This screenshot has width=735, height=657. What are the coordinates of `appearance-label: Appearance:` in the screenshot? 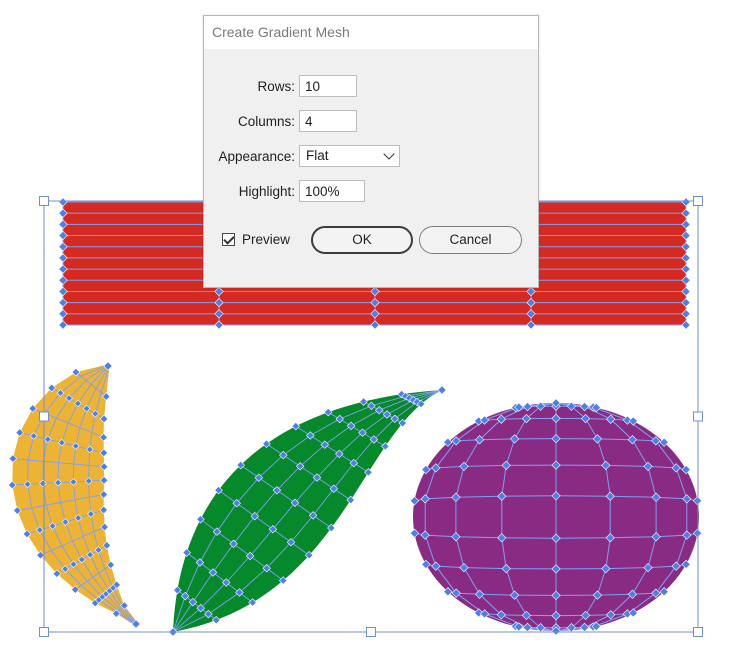 It's located at (256, 156).